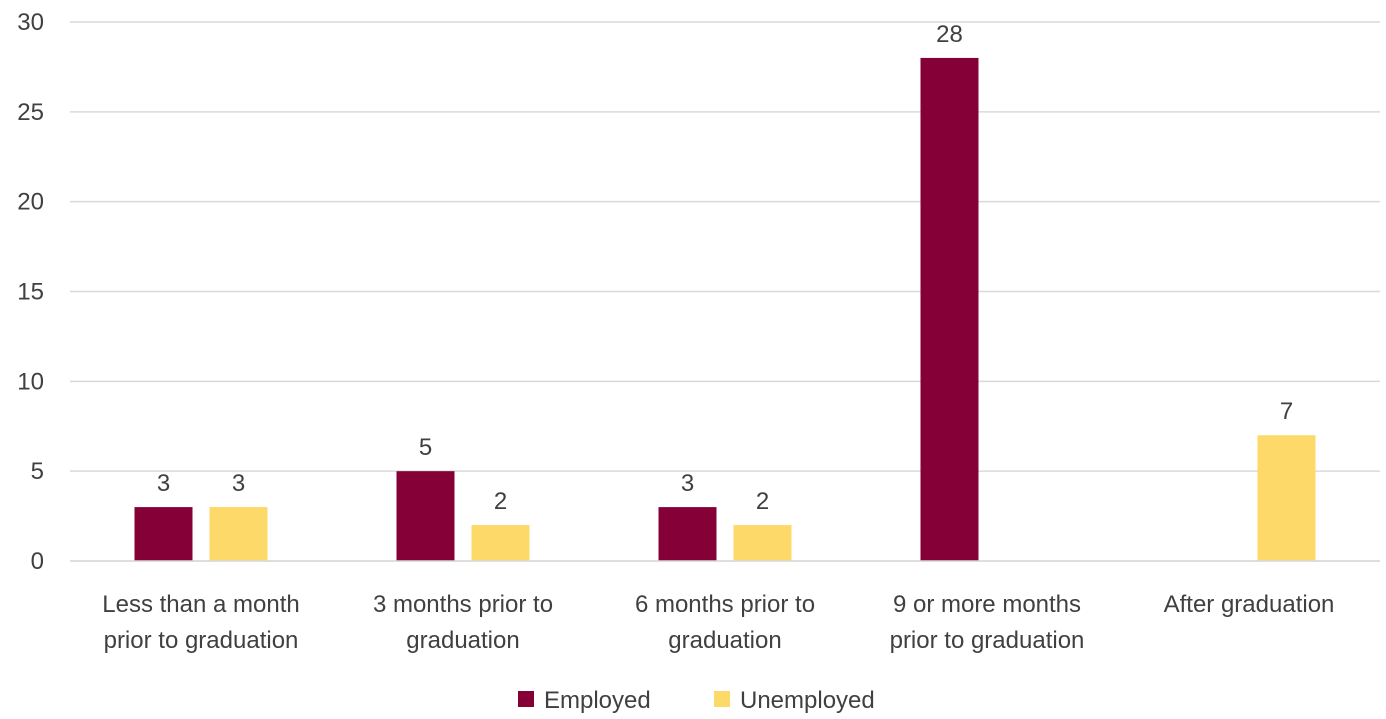 The image size is (1386, 719). What do you see at coordinates (163, 483) in the screenshot?
I see `data-label-employed-0: 3` at bounding box center [163, 483].